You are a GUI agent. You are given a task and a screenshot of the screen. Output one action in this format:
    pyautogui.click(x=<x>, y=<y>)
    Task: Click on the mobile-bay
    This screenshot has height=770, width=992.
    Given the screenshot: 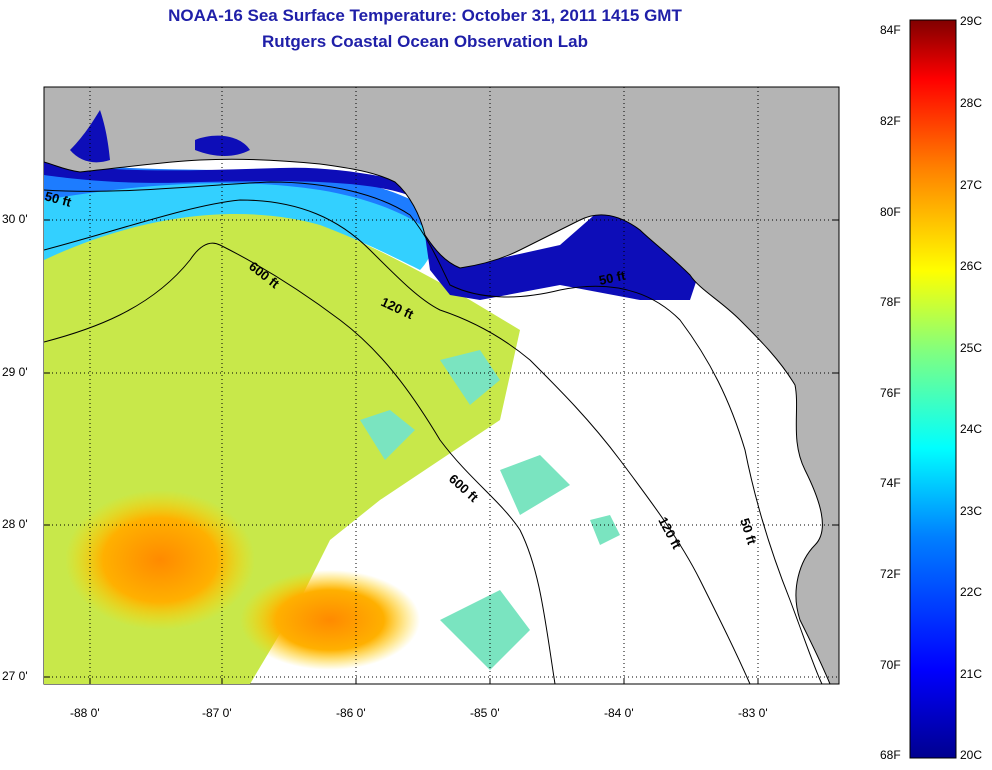 What is the action you would take?
    pyautogui.click(x=90, y=136)
    